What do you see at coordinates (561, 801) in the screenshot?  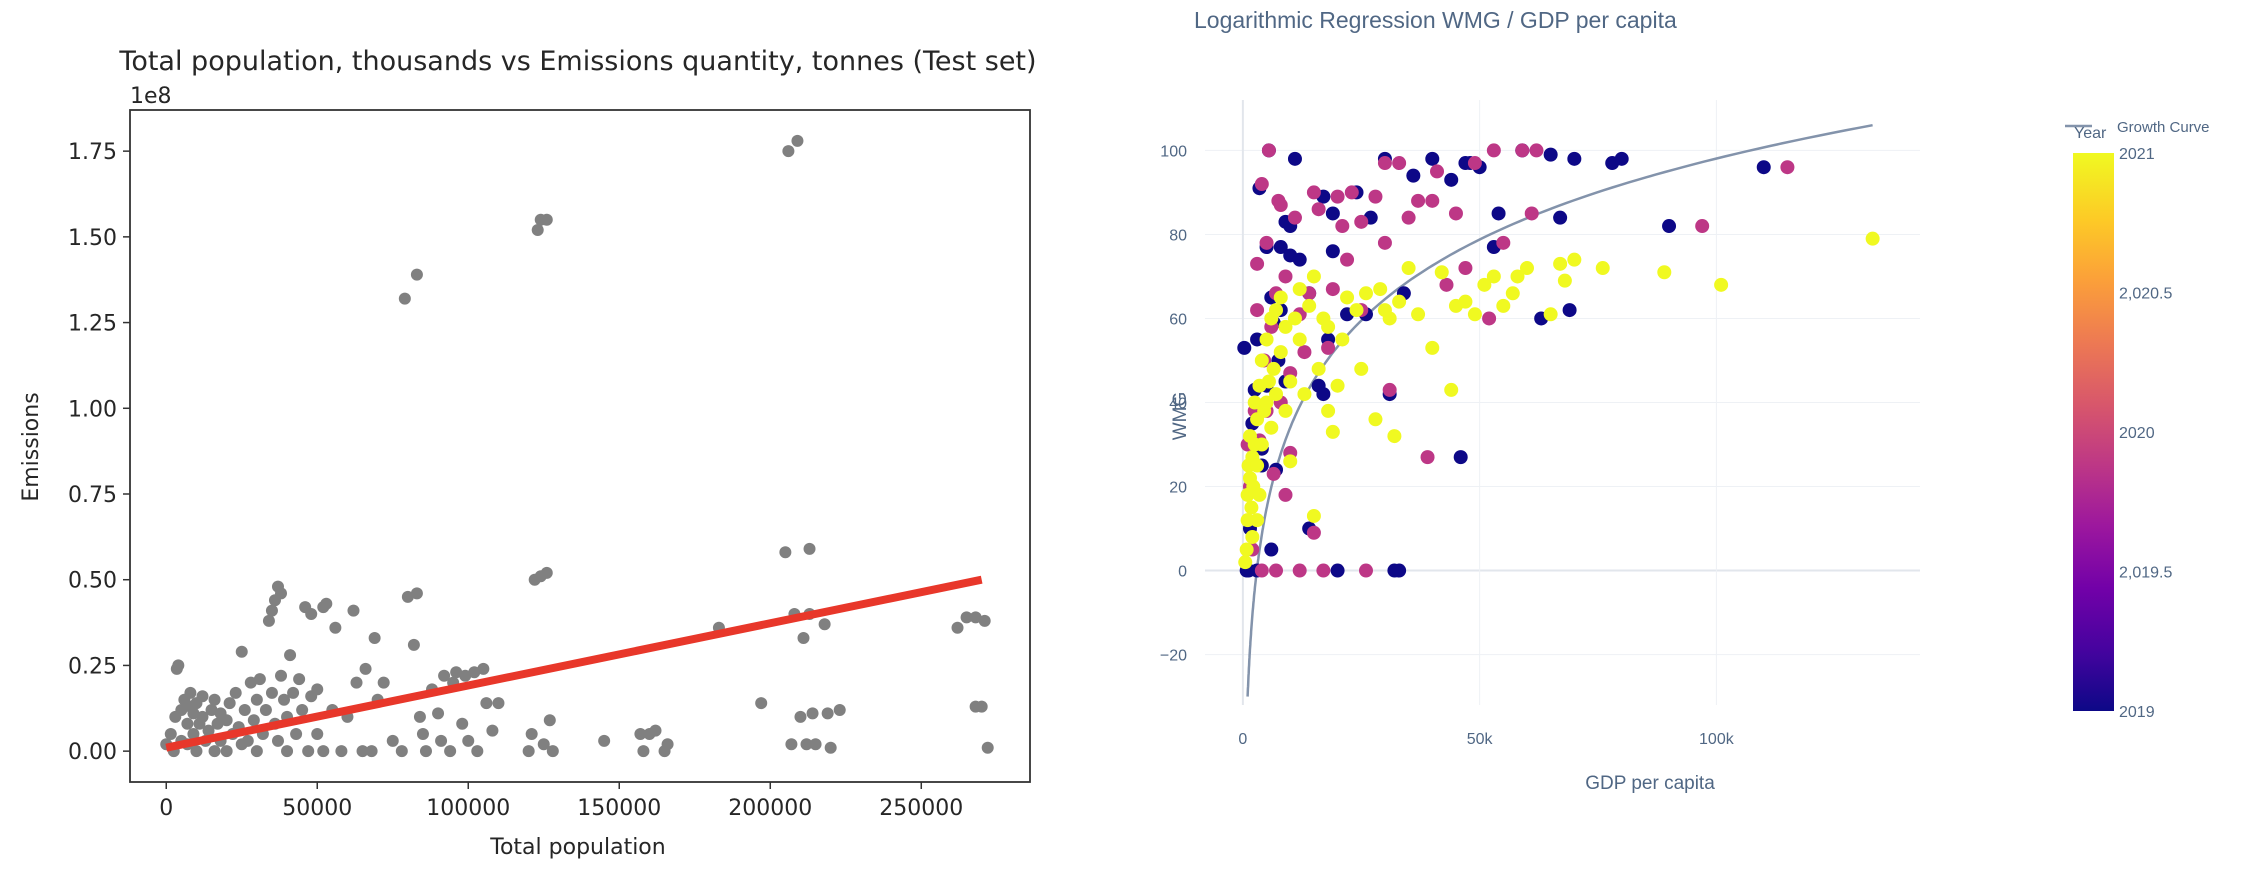 I see `left-x-ticks: 0 50000 100000 150000 200000 250000` at bounding box center [561, 801].